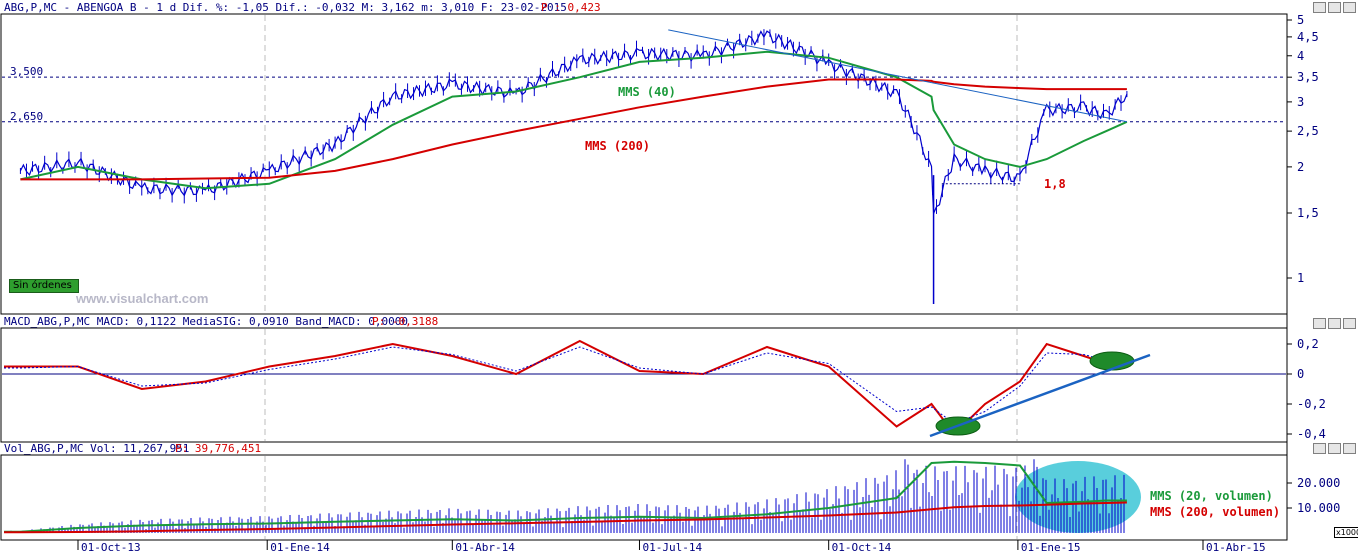 This screenshot has height=556, width=1358. What do you see at coordinates (672, 547) in the screenshot?
I see `xtick-label: 01-Jul-14` at bounding box center [672, 547].